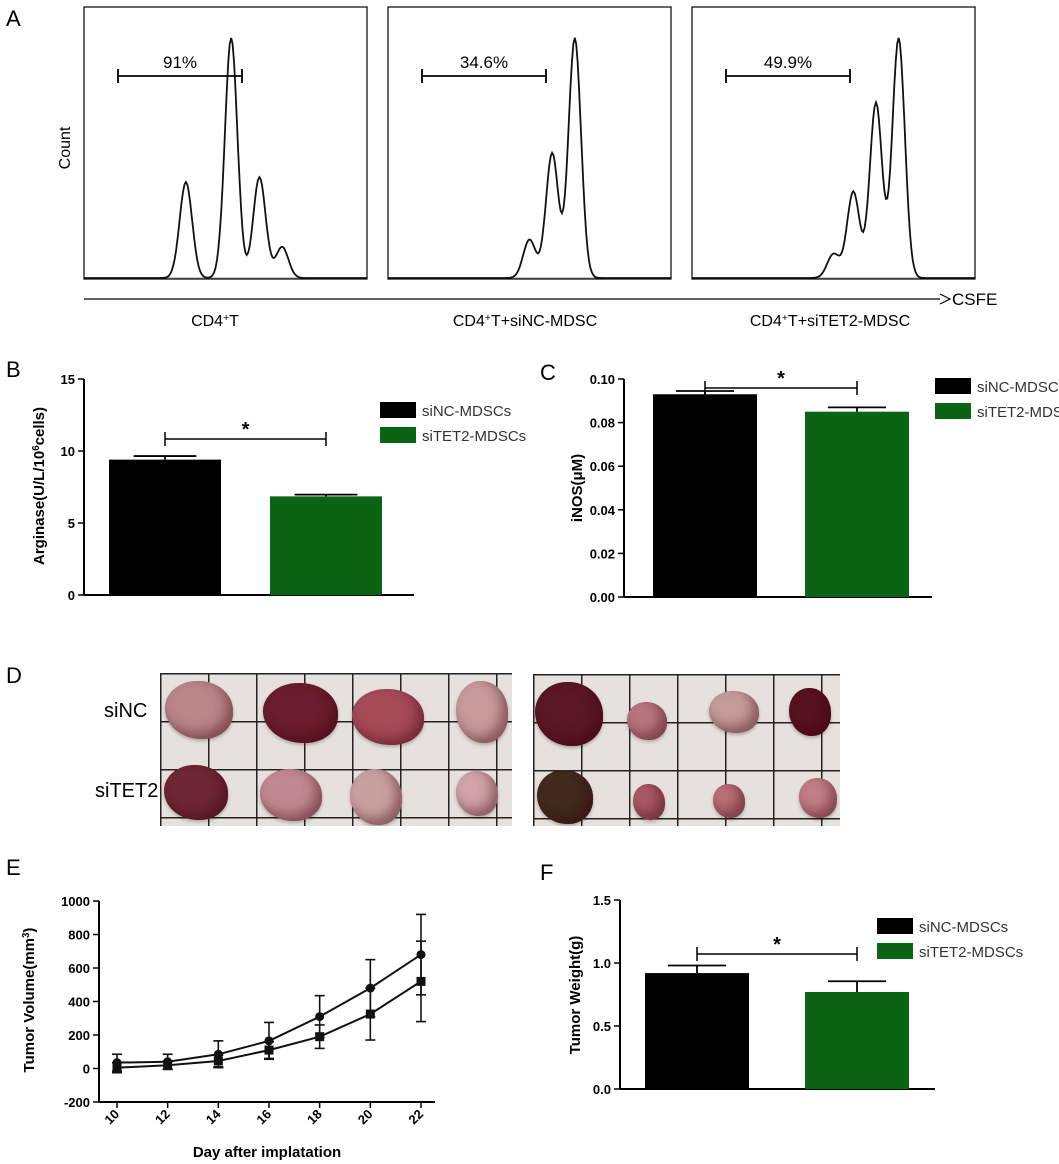  What do you see at coordinates (525, 322) in the screenshot?
I see `histogram-condition-label: CD4+T+siNC-MDSC` at bounding box center [525, 322].